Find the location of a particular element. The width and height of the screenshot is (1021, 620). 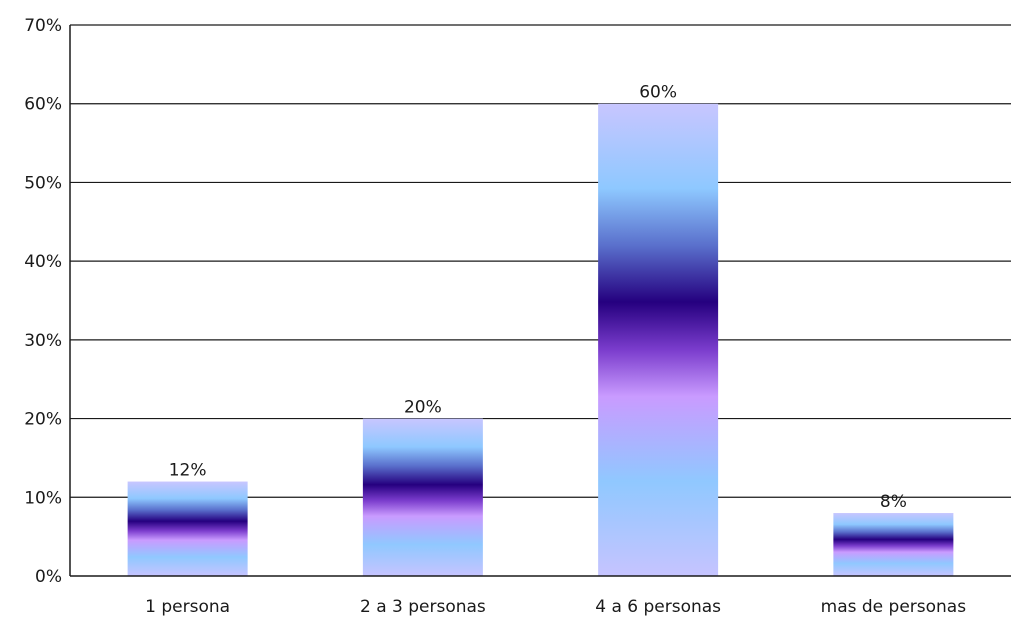

y-tick-label: 0% is located at coordinates (48, 577).